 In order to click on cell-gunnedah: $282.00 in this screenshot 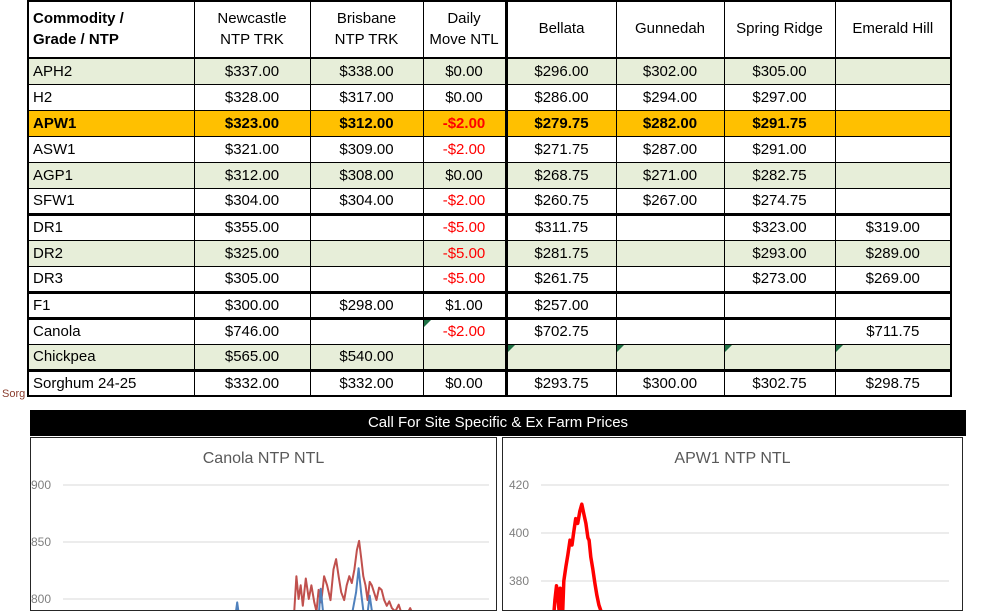, I will do `click(670, 123)`.